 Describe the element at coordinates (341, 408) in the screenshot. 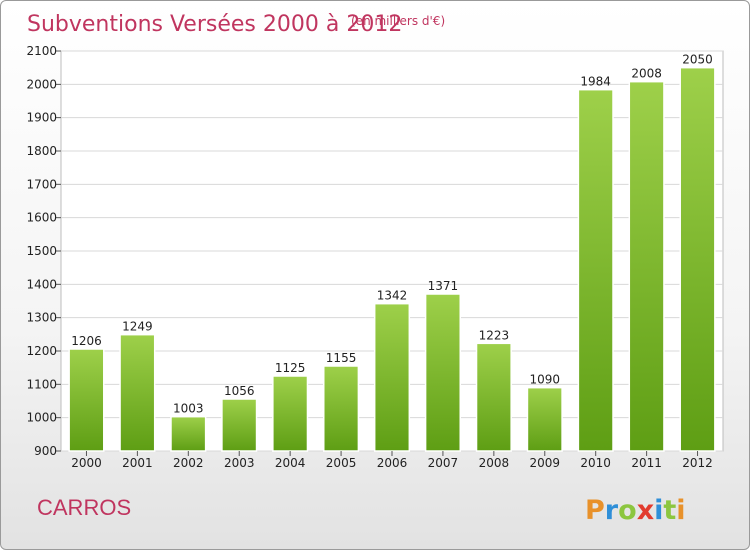

I see `bar-2005` at that location.